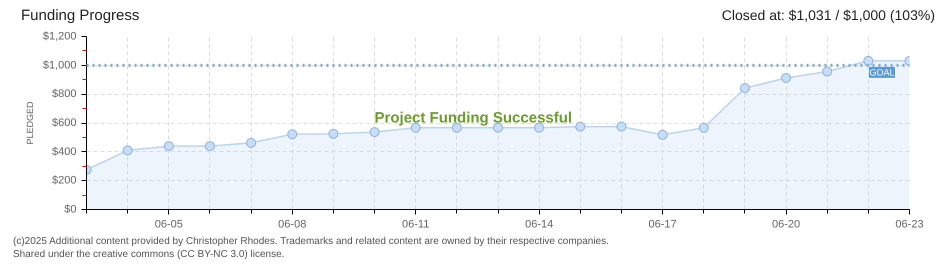 The height and width of the screenshot is (270, 940). Describe the element at coordinates (64, 123) in the screenshot. I see `y-tick-label: $600` at that location.